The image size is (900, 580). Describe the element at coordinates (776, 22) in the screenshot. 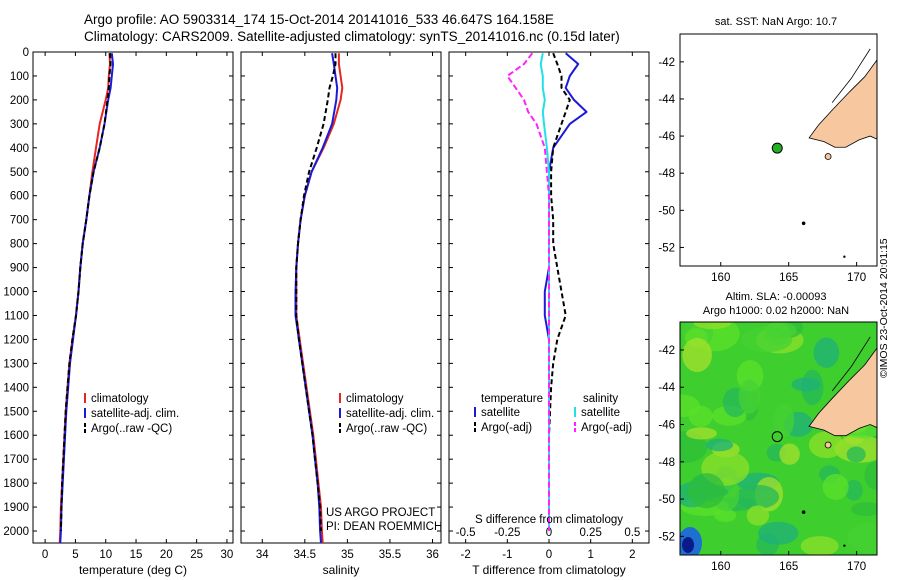

I see `map-sst-title: sat. SST: NaN Argo: 10.7` at that location.